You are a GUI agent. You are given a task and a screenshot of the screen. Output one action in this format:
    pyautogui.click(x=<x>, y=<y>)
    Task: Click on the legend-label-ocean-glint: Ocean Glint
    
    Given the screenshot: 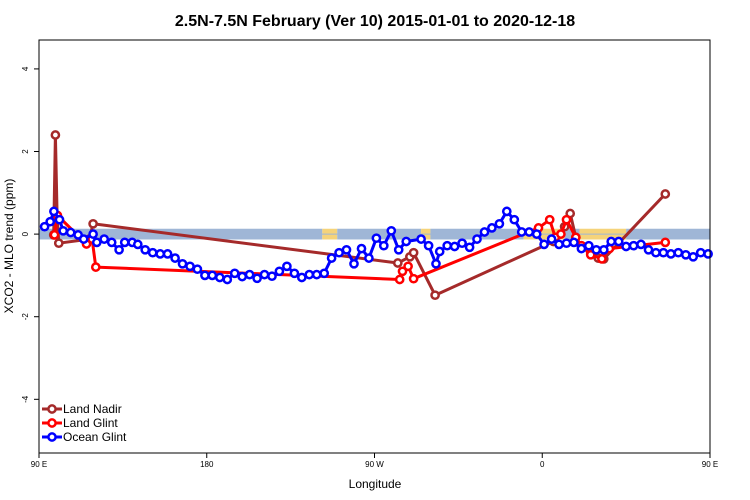 What is the action you would take?
    pyautogui.click(x=95, y=437)
    